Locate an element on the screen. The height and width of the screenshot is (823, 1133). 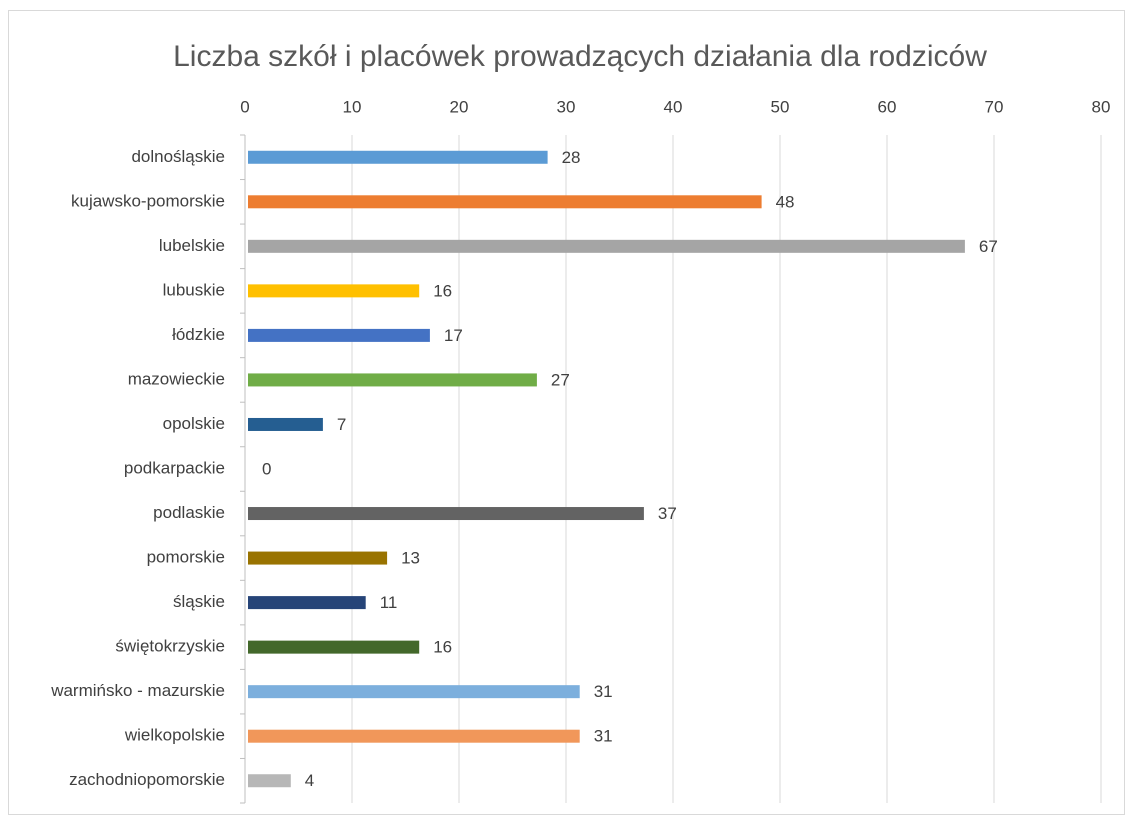
data-label: 27 is located at coordinates (560, 379).